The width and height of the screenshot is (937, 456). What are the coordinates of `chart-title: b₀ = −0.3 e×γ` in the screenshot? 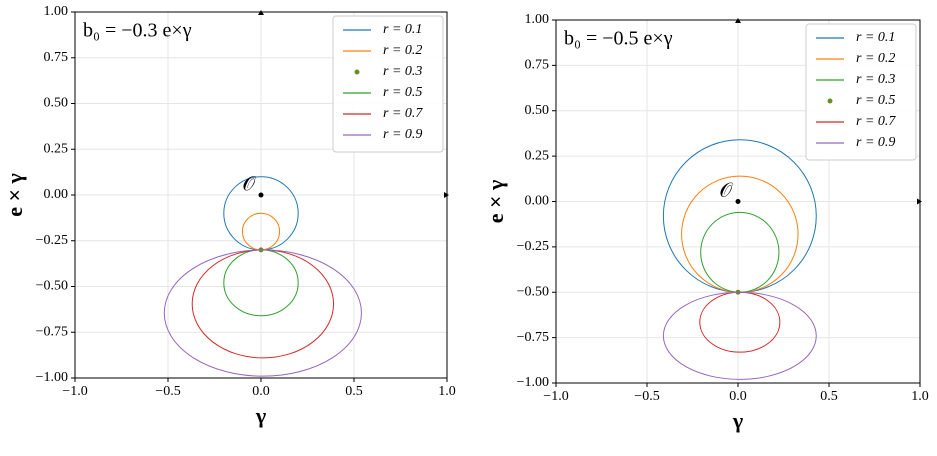 It's located at (137, 31).